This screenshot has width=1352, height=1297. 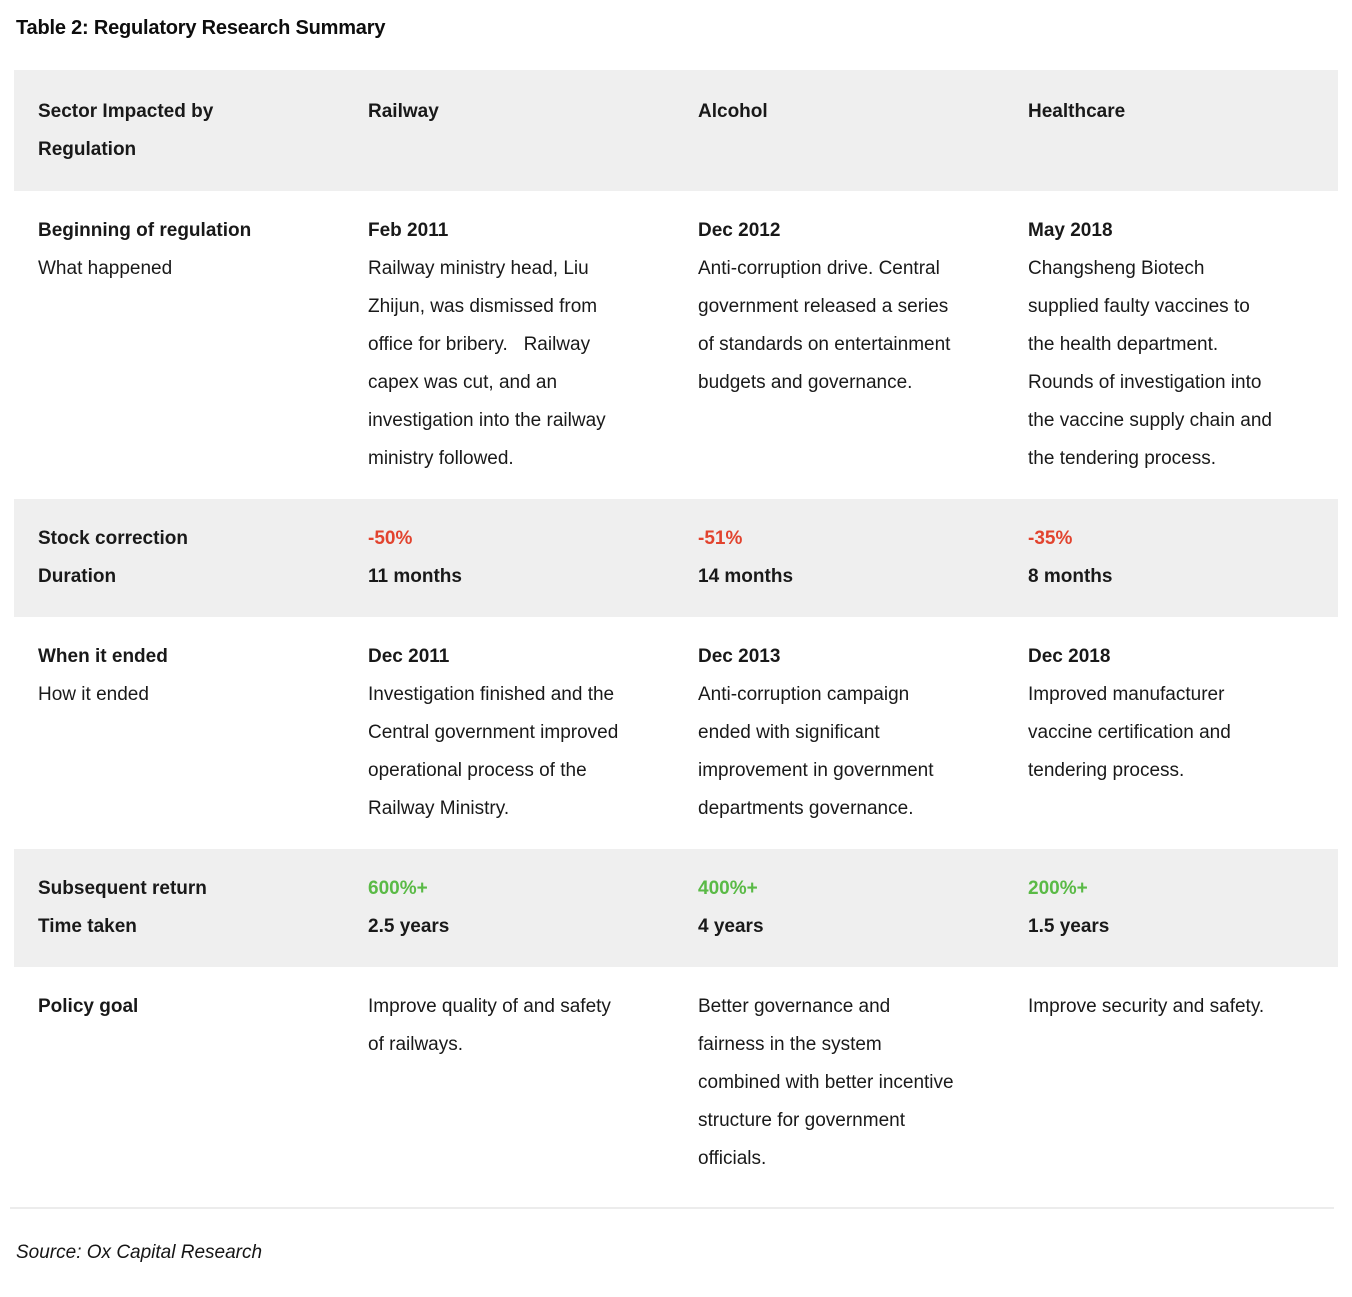 What do you see at coordinates (739, 656) in the screenshot?
I see `cell-headline: Dec 2013` at bounding box center [739, 656].